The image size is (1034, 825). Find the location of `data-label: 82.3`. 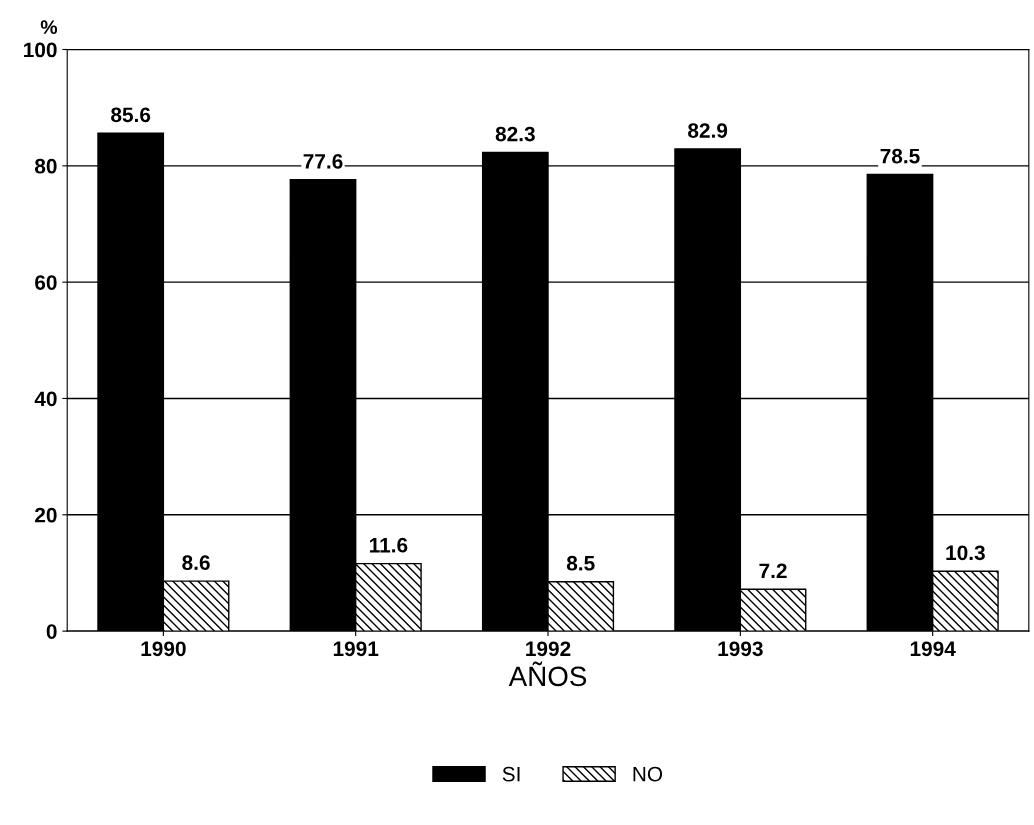

data-label: 82.3 is located at coordinates (515, 134).